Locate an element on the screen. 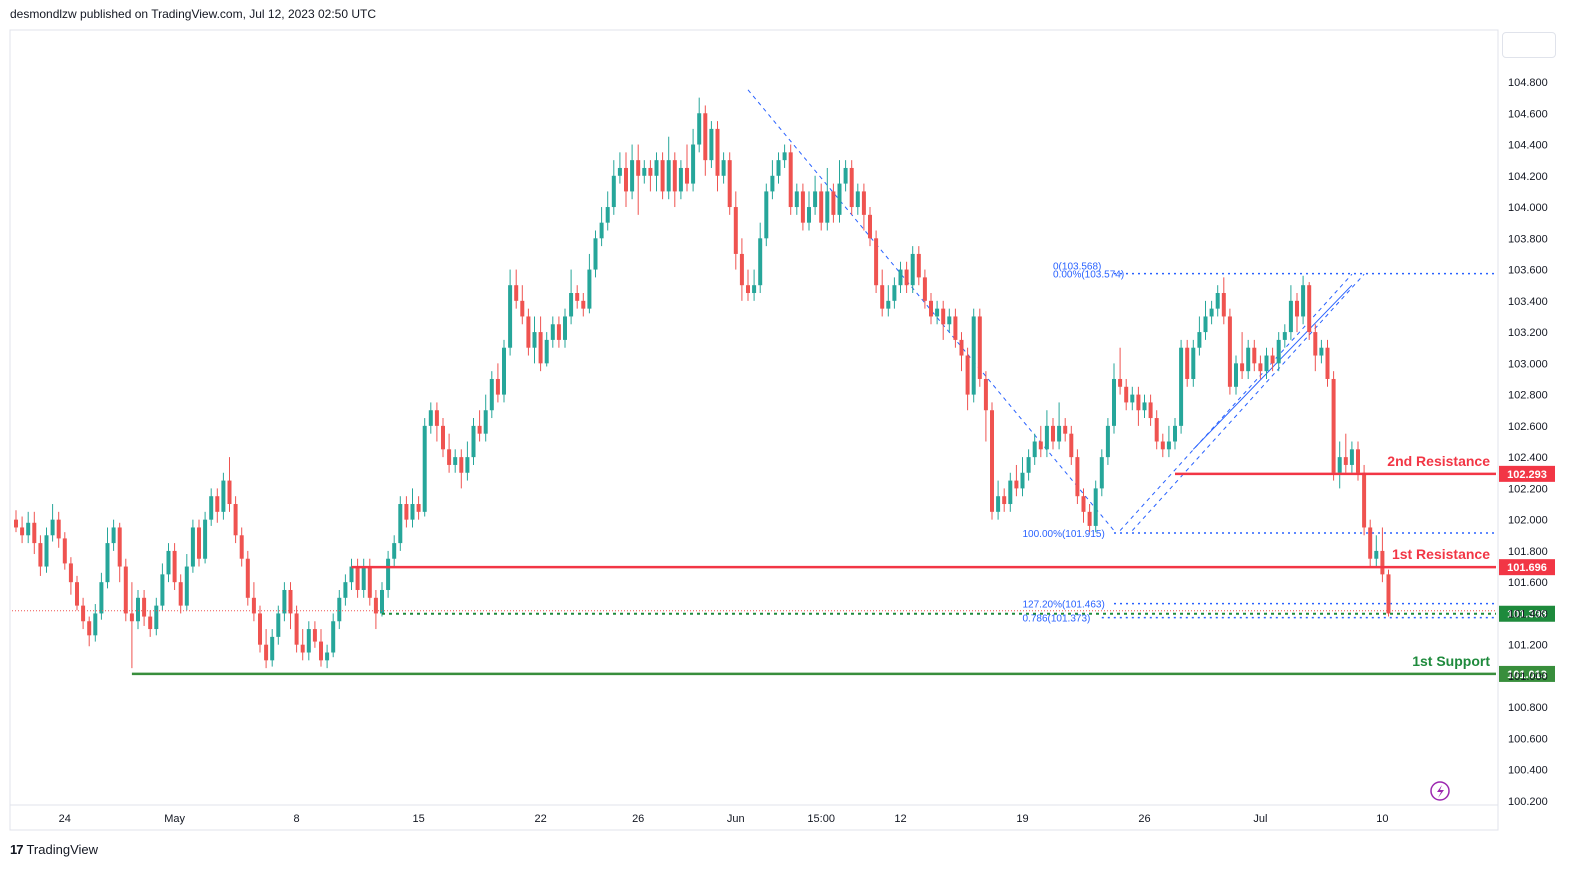  fib-level-label: 0(103.568) is located at coordinates (1077, 267).